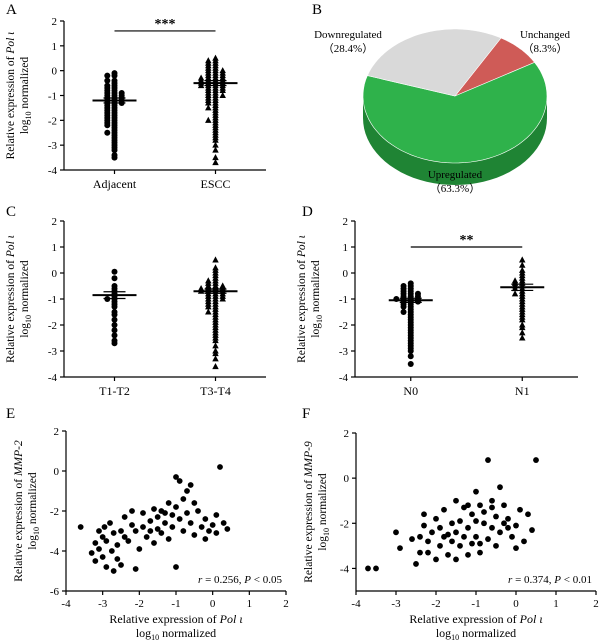 The width and height of the screenshot is (600, 644). I want to click on panel-d-ytick-label: -4, so click(344, 378).